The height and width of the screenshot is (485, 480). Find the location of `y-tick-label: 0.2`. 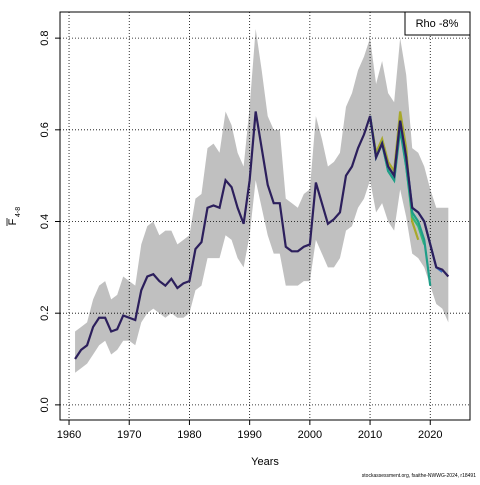

y-tick-label: 0.2 is located at coordinates (45, 313).